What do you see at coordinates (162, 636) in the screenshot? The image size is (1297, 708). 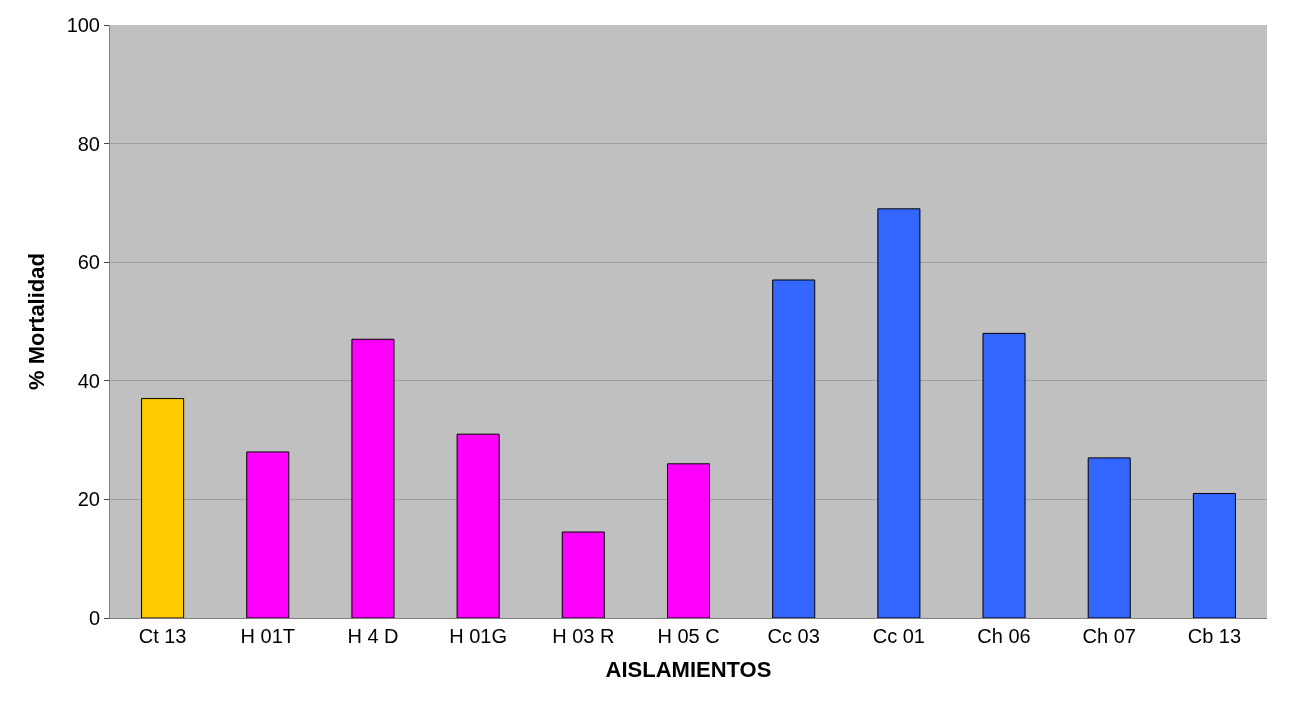 I see `x-tick-label: Ct 13` at bounding box center [162, 636].